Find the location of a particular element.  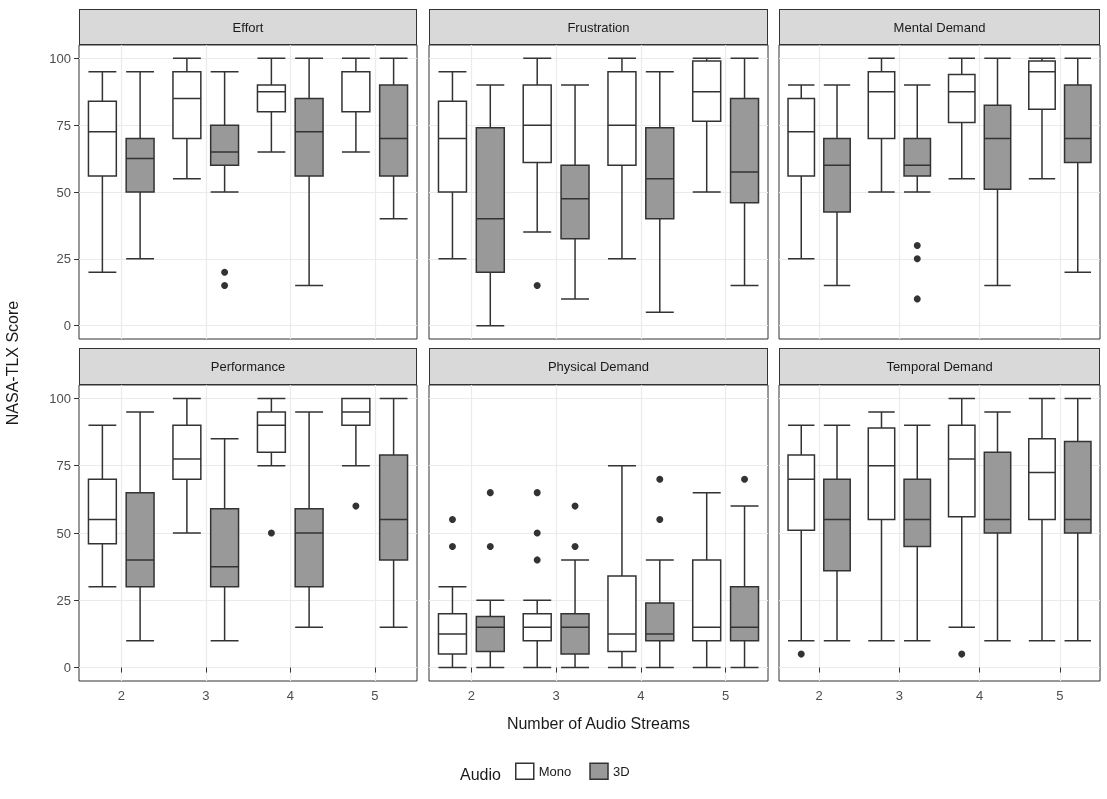

chart-title: Performance is located at coordinates (248, 366).